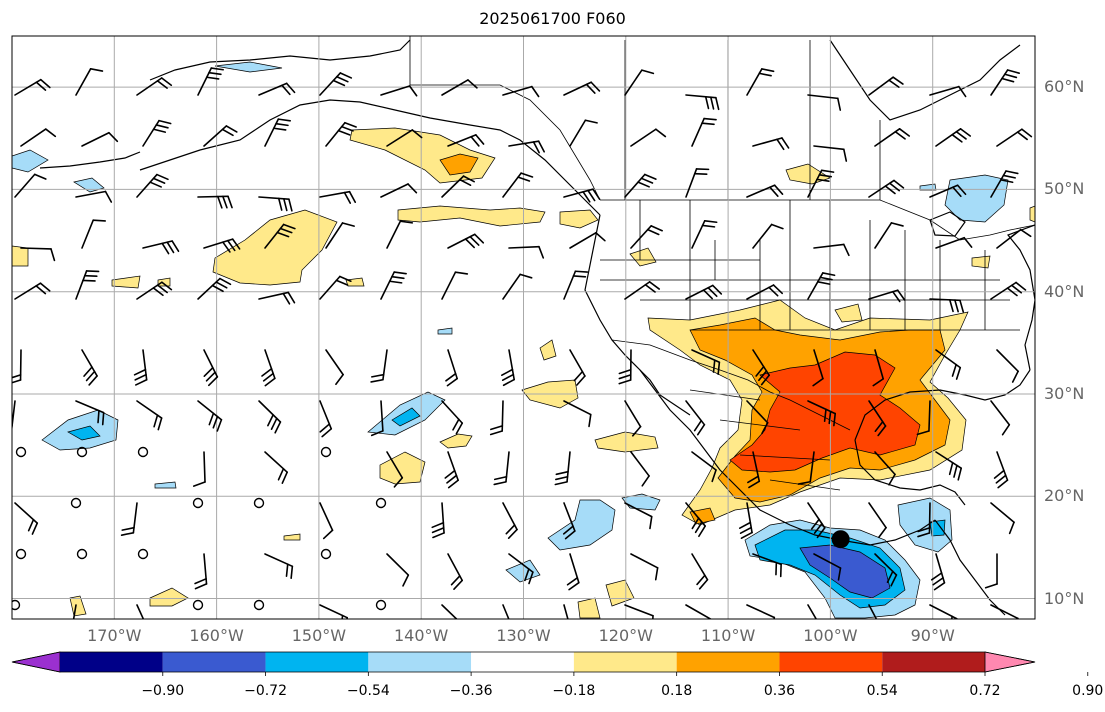  What do you see at coordinates (216, 635) in the screenshot?
I see `lon-tick-label: 160°W` at bounding box center [216, 635].